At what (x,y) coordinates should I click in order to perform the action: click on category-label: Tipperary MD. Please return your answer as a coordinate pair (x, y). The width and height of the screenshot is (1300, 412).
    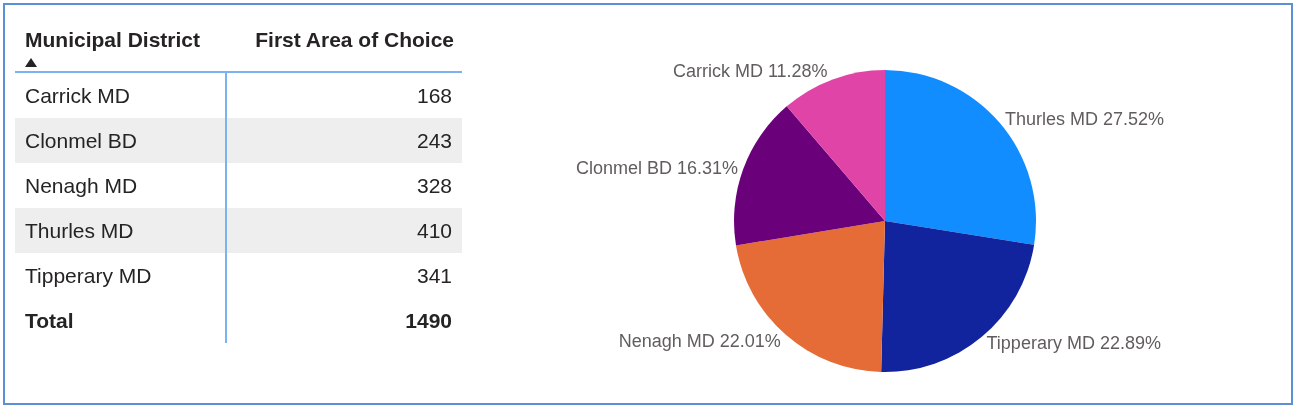
    Looking at the image, I should click on (88, 275).